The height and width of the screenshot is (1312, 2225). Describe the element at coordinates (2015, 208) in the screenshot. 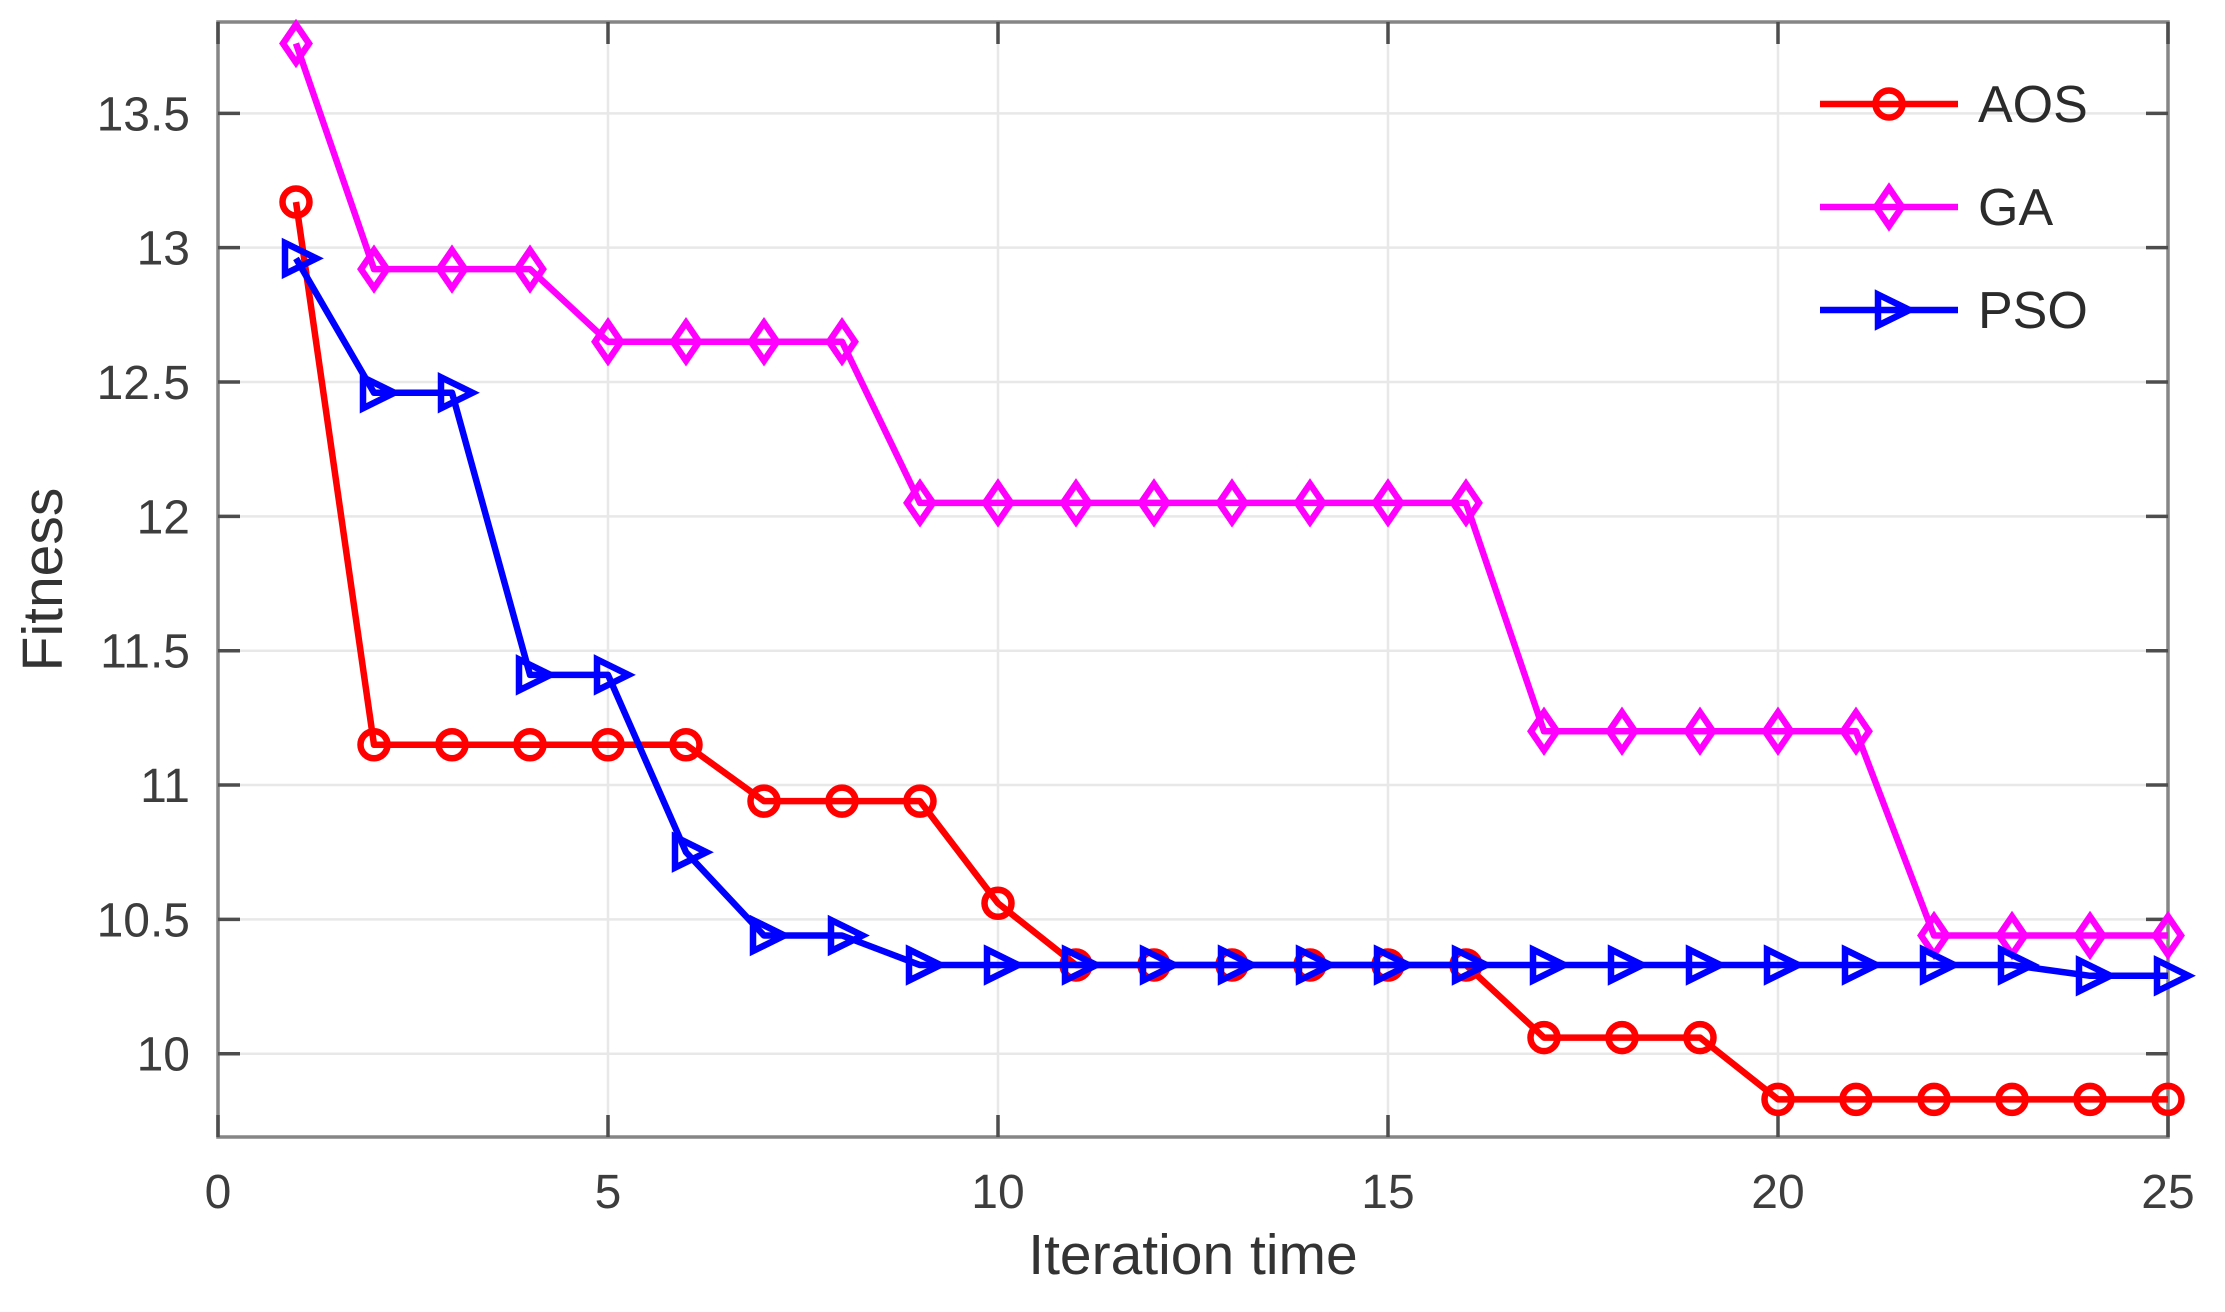

I see `legend-label: GA` at that location.